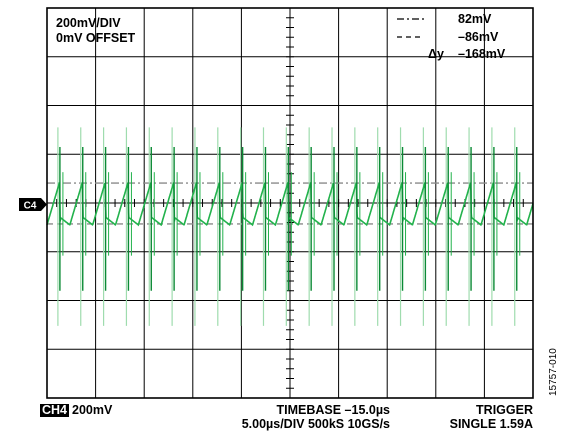 This screenshot has width=575, height=436. Describe the element at coordinates (315, 424) in the screenshot. I see `timebase-detail: 5.00µs/DIV 500kS 10GS/s` at that location.